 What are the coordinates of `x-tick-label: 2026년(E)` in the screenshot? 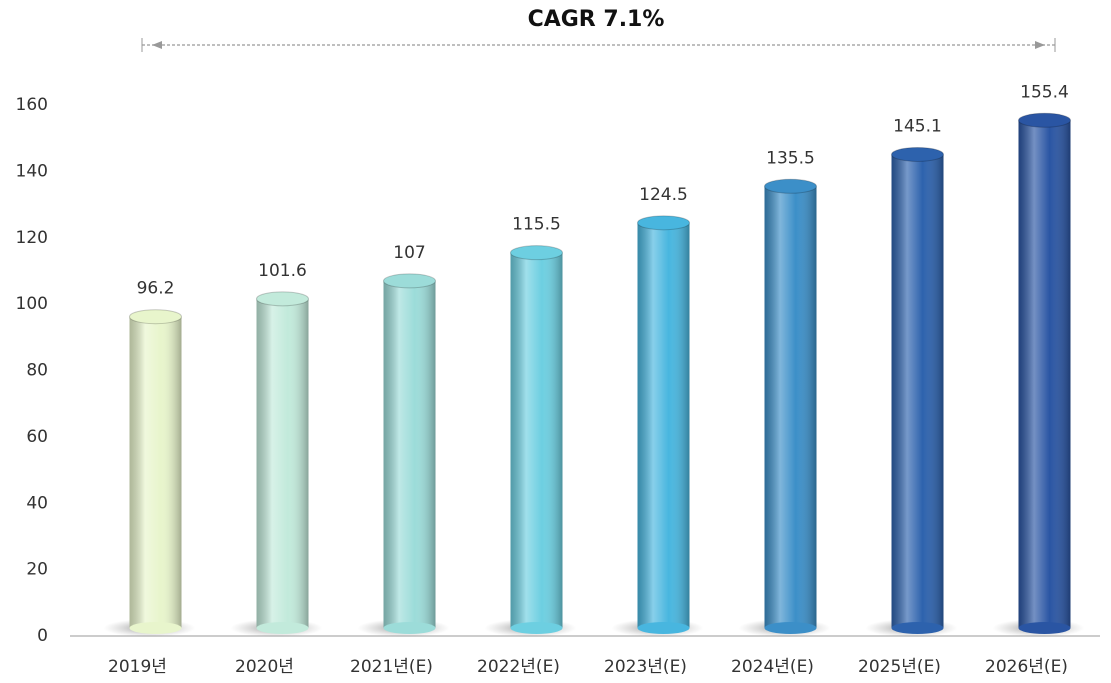 It's located at (1026, 667).